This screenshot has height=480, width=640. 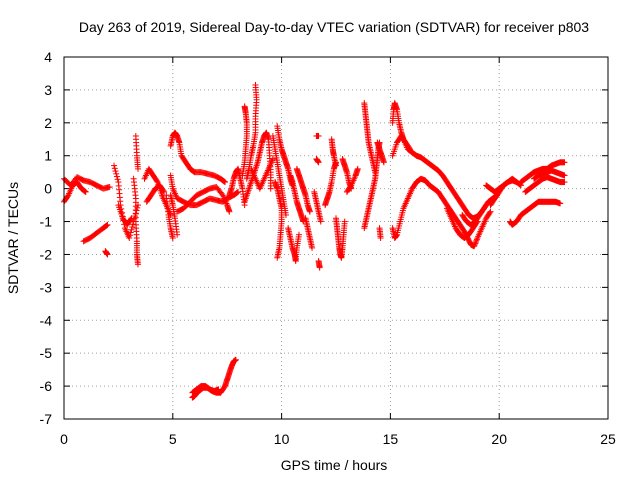 What do you see at coordinates (282, 439) in the screenshot?
I see `x-tick-label: 10` at bounding box center [282, 439].